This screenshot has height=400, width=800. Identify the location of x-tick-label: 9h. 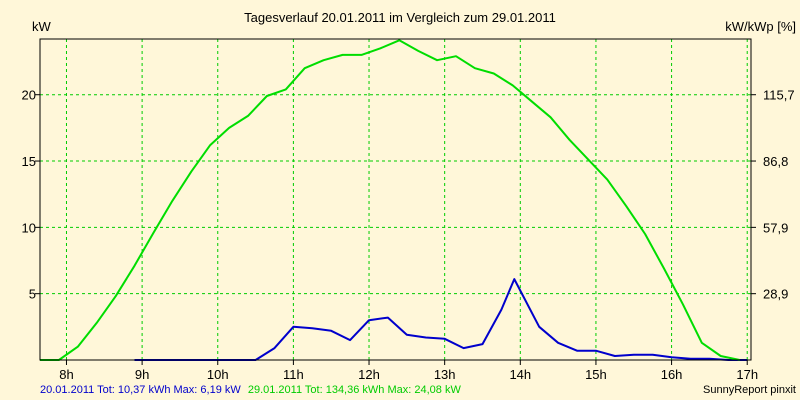
(142, 374).